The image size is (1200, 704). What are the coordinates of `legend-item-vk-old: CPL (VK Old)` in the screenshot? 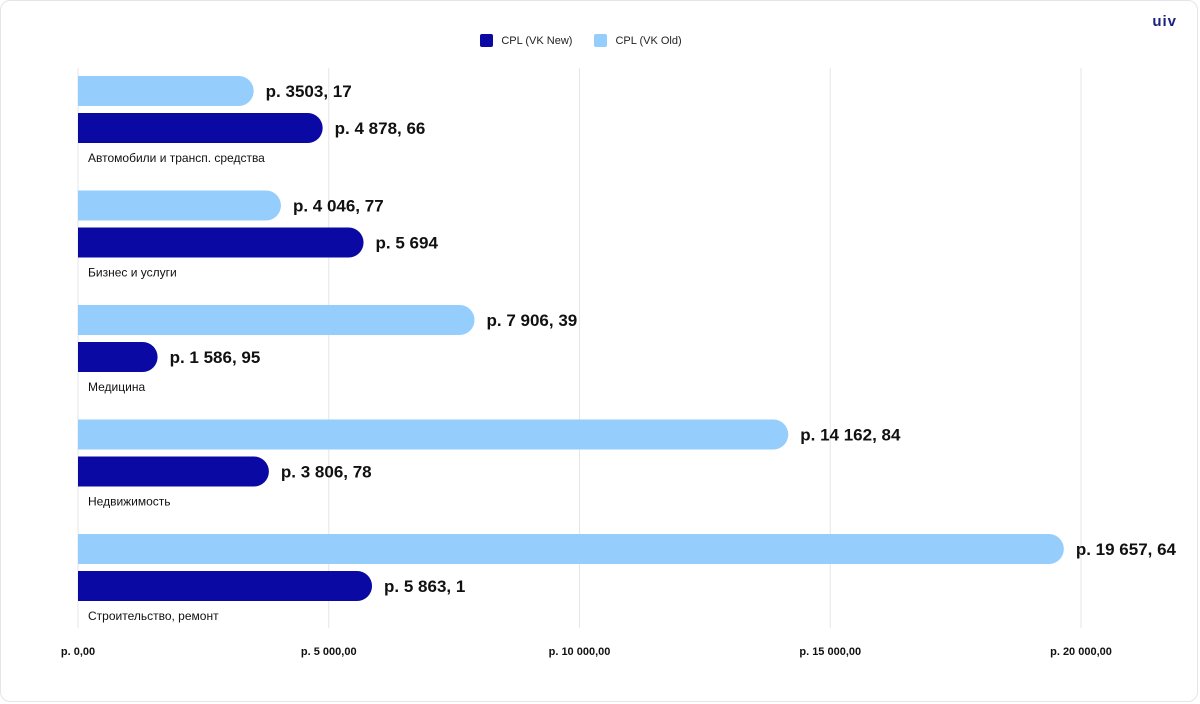 It's located at (638, 40).